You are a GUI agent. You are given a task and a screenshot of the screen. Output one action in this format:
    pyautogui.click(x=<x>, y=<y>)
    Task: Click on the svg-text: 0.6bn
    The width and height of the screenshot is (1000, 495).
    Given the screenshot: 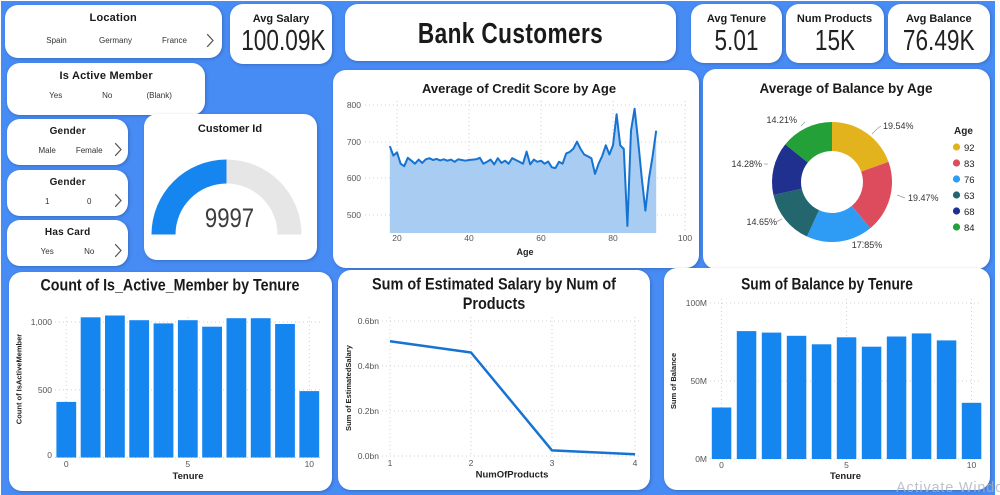 What is the action you would take?
    pyautogui.click(x=369, y=321)
    